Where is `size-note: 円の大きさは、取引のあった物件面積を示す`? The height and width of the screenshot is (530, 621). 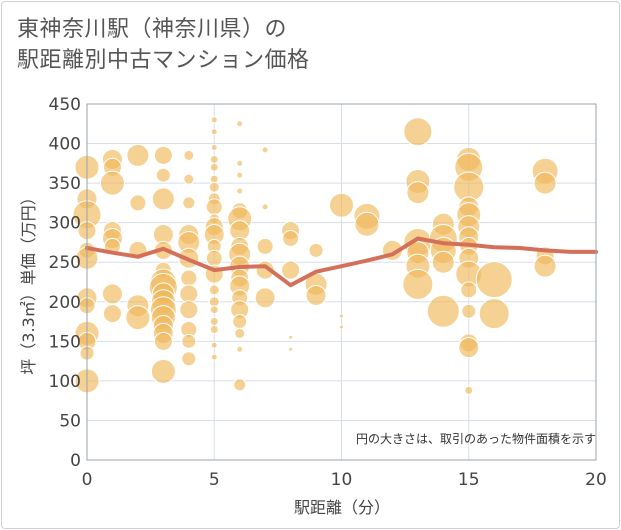
size-note: 円の大きさは、取引のあった物件面積を示す is located at coordinates (476, 438).